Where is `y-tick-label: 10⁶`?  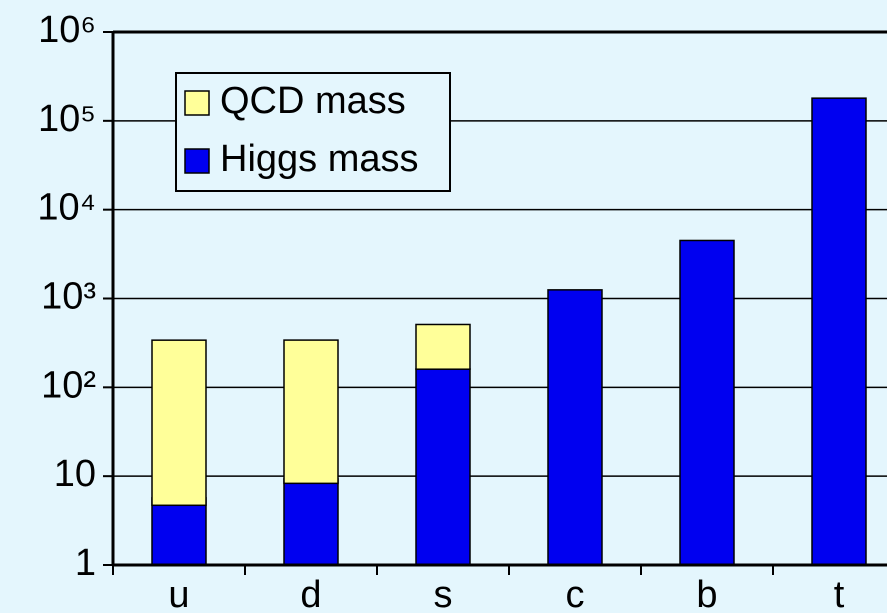 y-tick-label: 10⁶ is located at coordinates (67, 30).